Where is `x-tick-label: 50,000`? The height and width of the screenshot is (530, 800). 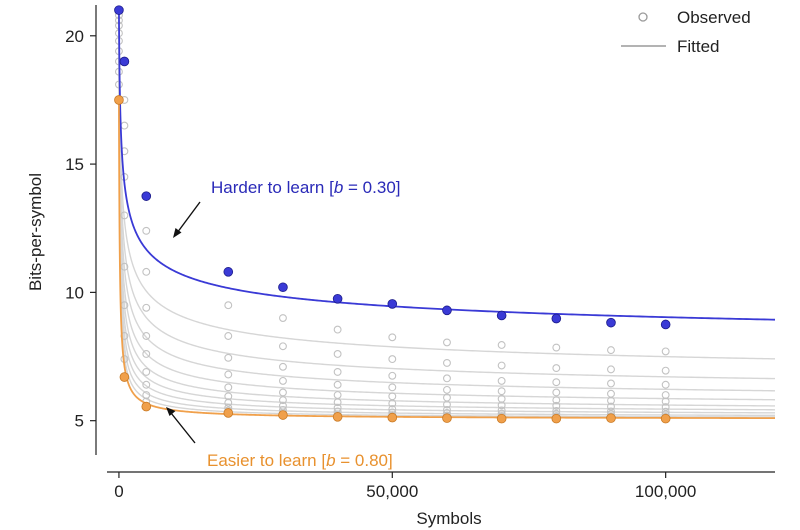
x-tick-label: 50,000 is located at coordinates (392, 491).